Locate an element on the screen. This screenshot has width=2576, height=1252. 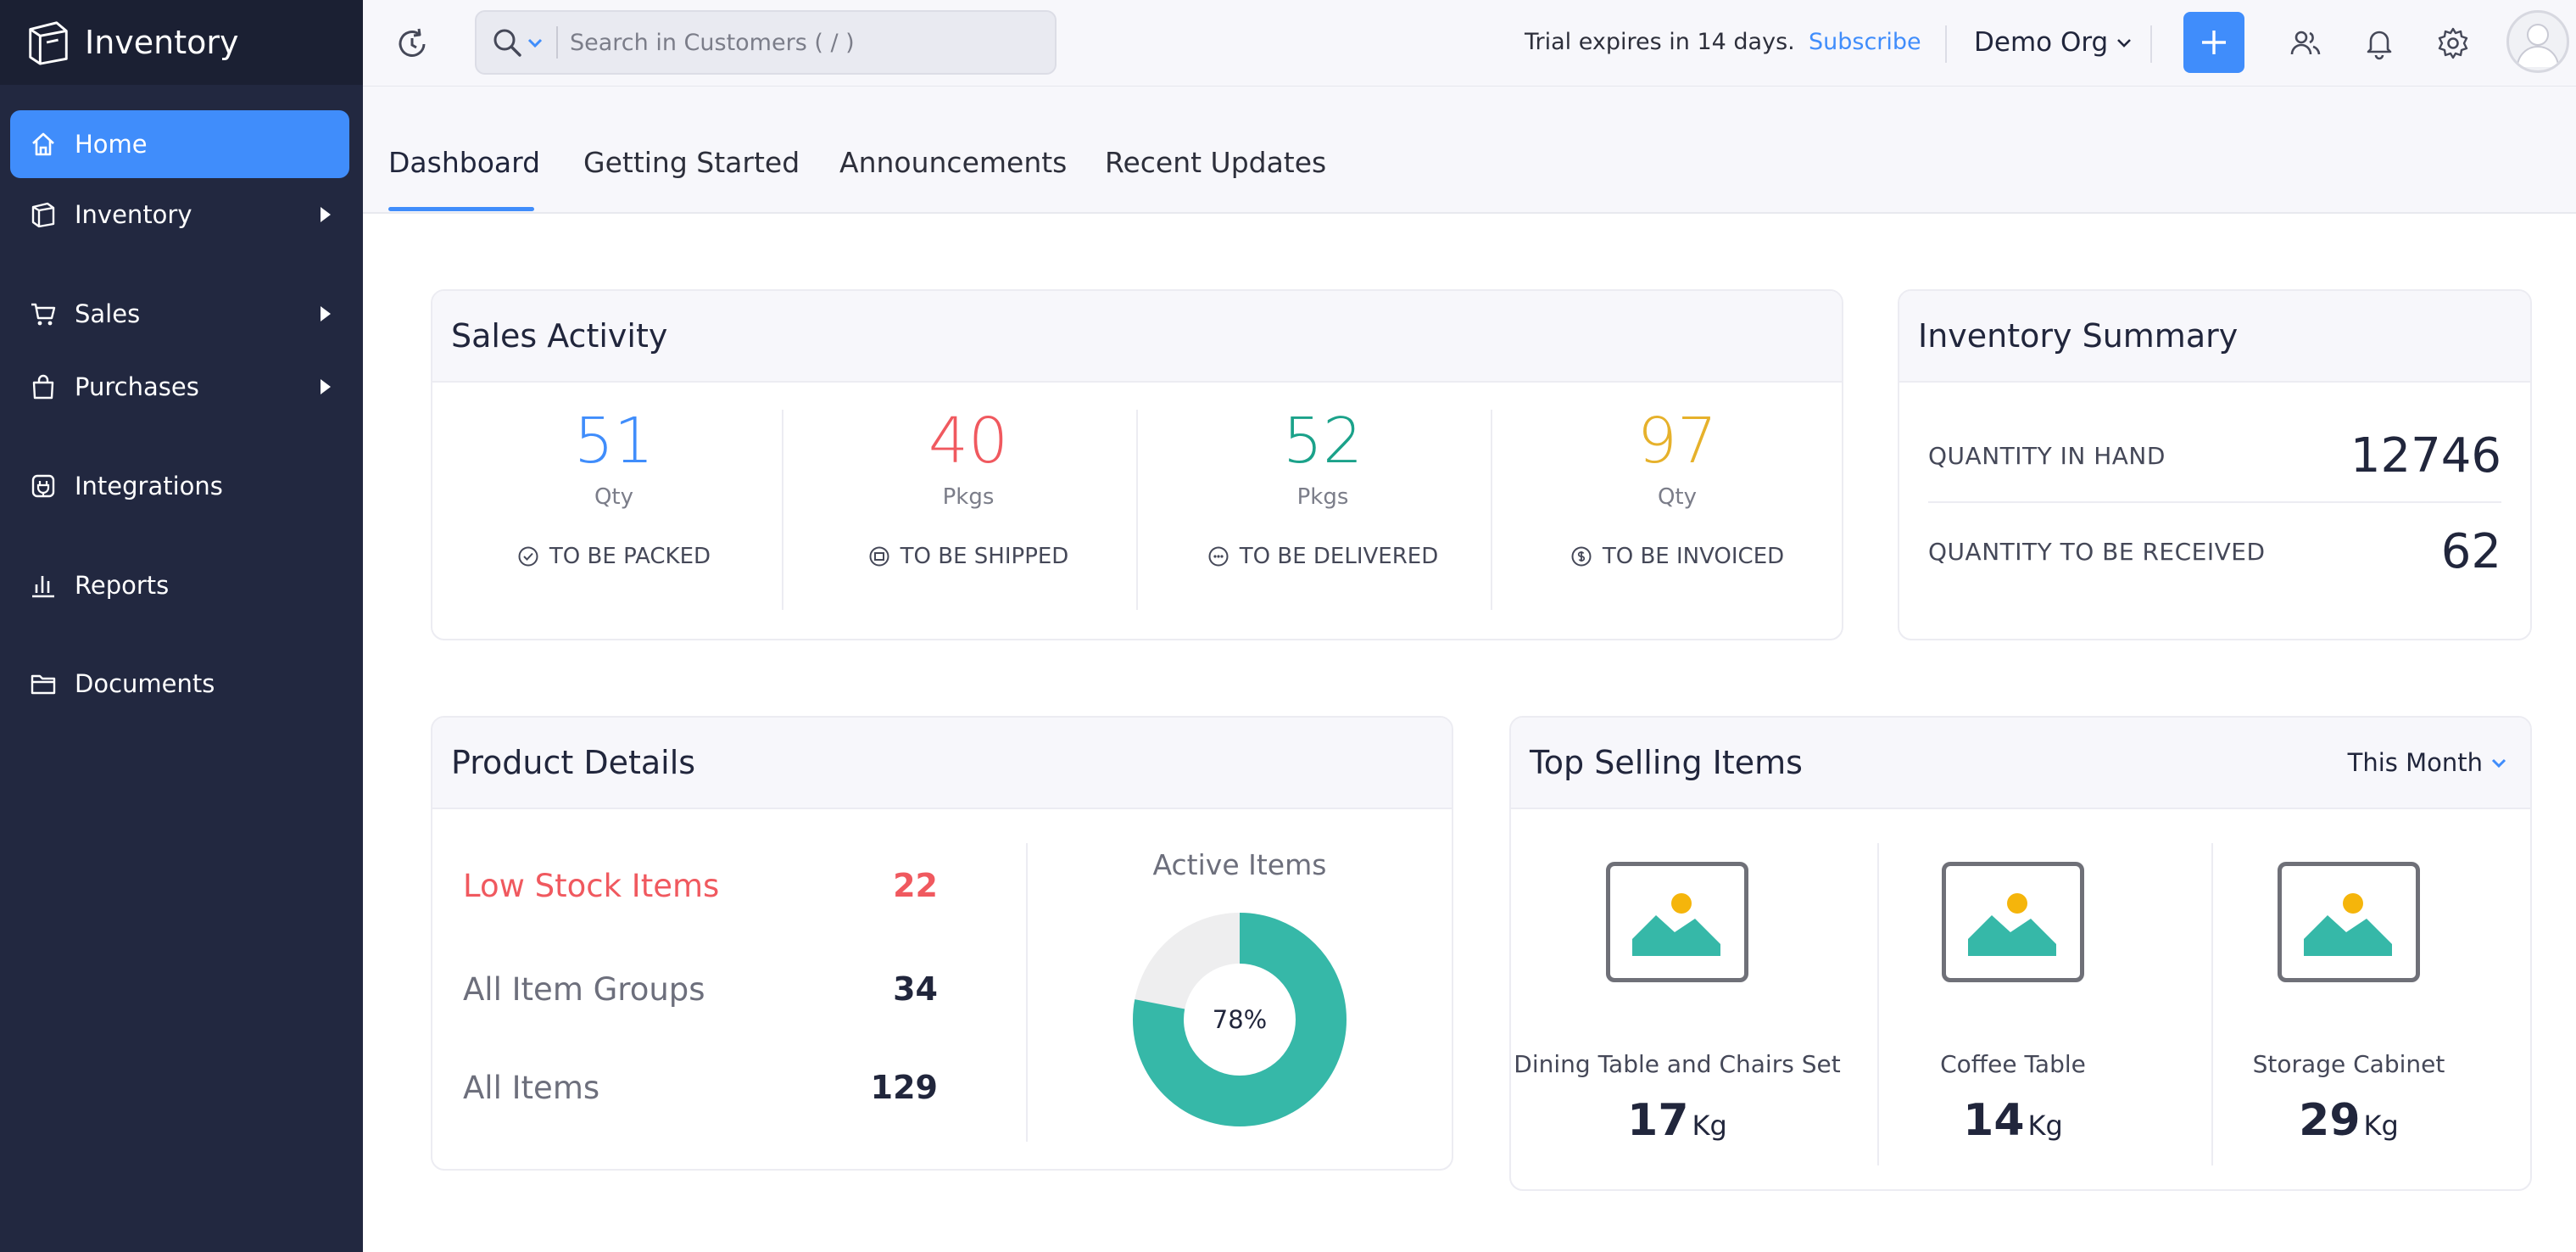
active-items-donut: 78% is located at coordinates (1239, 1019).